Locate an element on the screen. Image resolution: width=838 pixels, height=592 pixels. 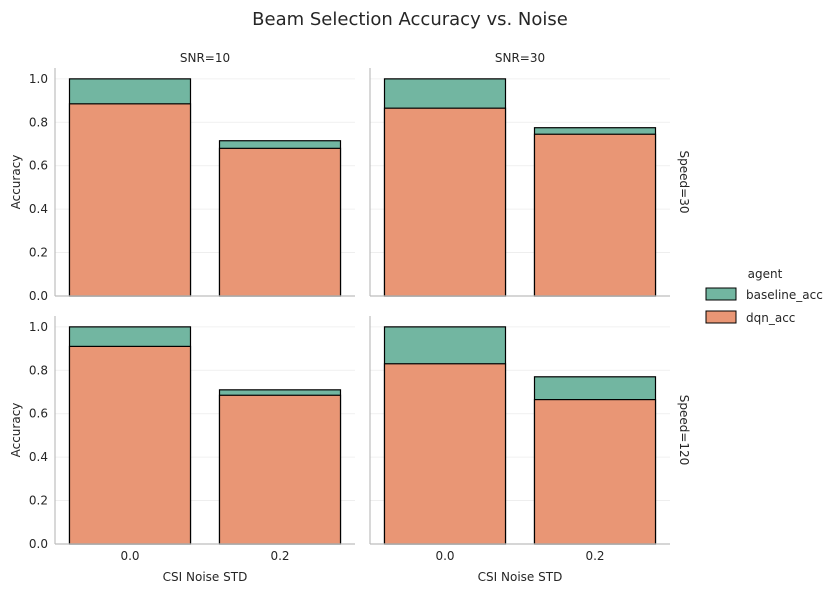
chart-title: Beam Selection Accuracy vs. Noise is located at coordinates (410, 19).